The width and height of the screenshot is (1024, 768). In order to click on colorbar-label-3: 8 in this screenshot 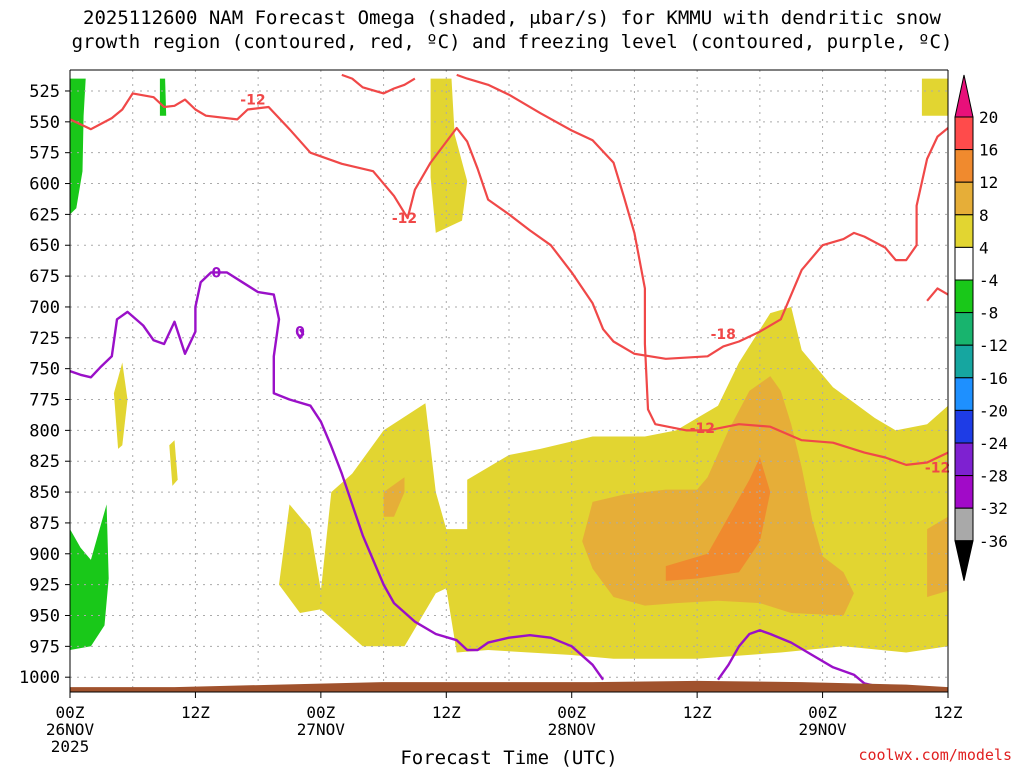, I will do `click(984, 215)`.